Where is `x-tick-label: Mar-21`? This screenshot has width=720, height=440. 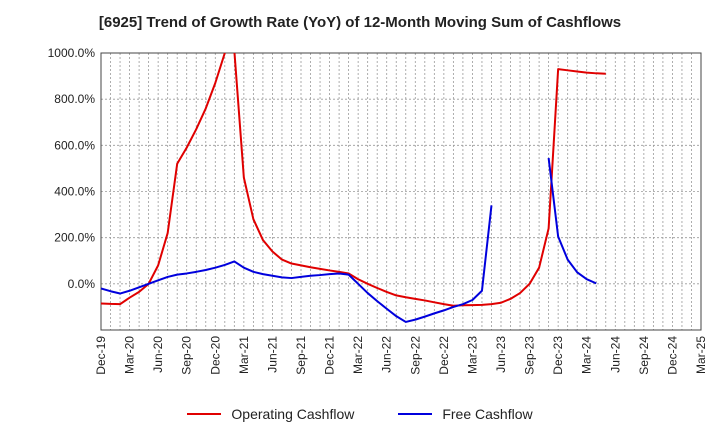
x-tick-label: Mar-21 is located at coordinates (244, 355).